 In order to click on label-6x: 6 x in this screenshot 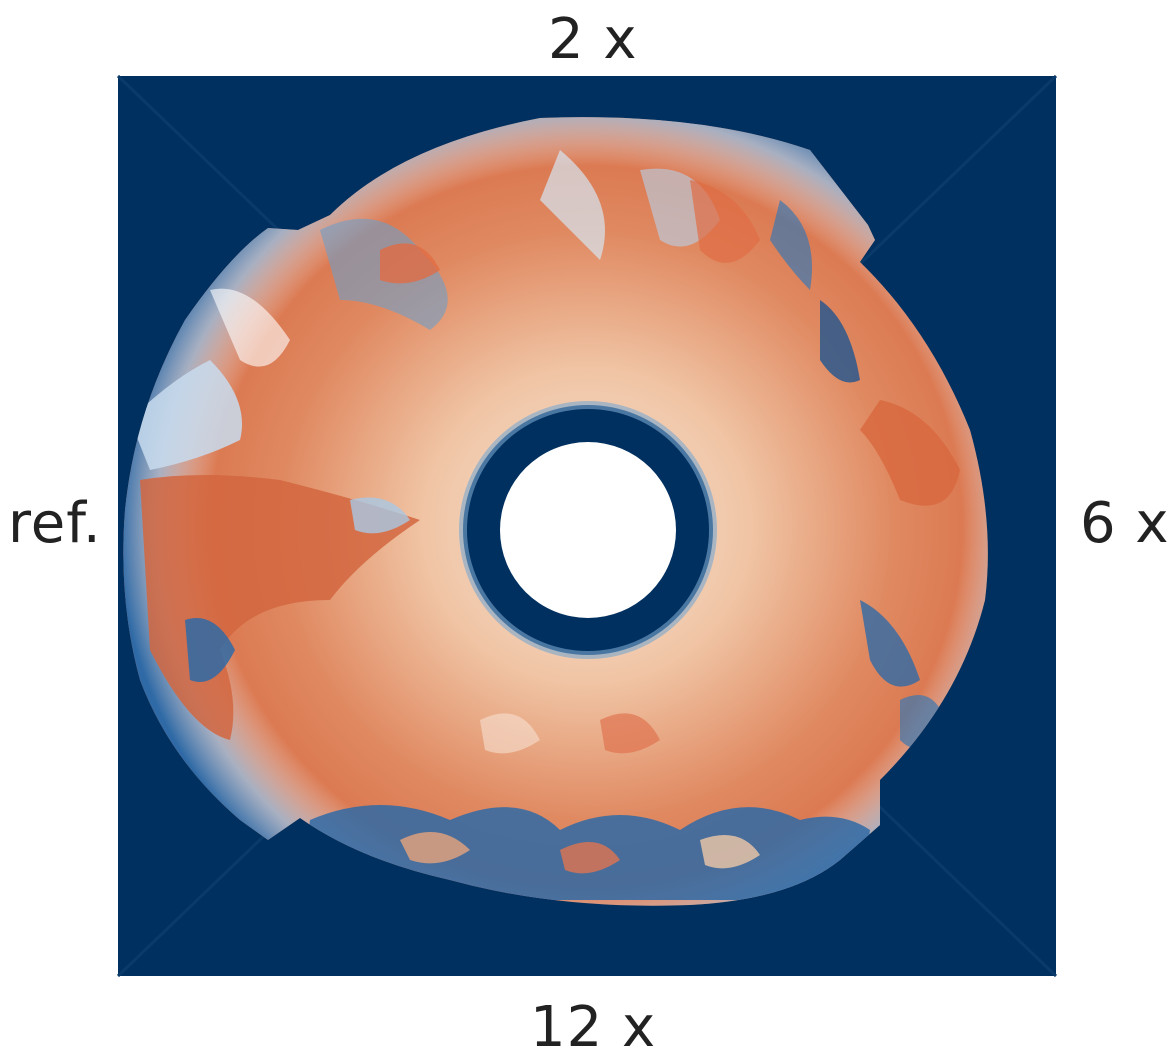, I will do `click(1125, 523)`.